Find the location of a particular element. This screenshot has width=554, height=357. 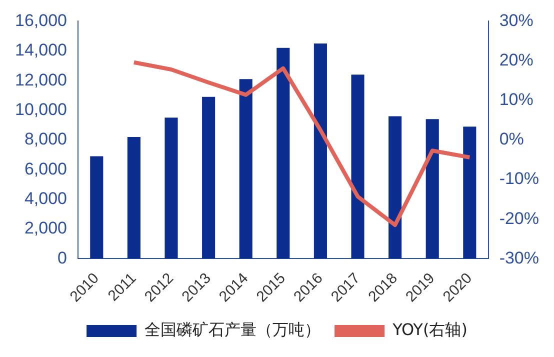

legend-label: 全国磷矿石产量（万吨） is located at coordinates (232, 330).